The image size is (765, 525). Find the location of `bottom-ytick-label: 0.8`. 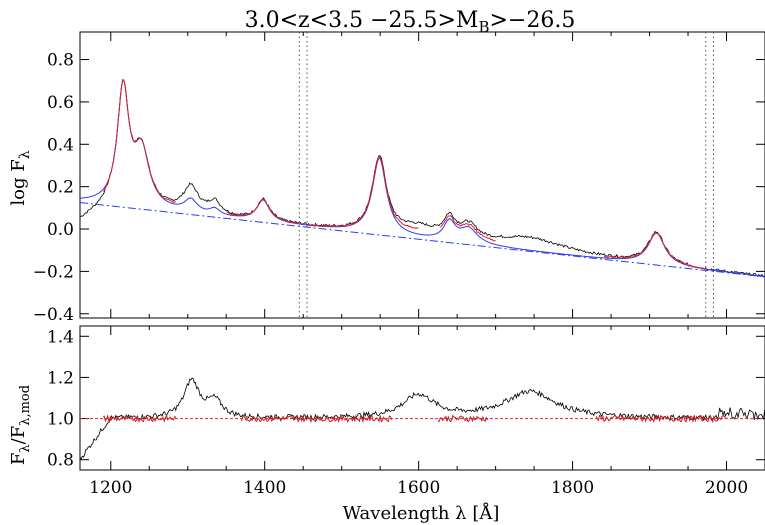

bottom-ytick-label: 0.8 is located at coordinates (60, 461).